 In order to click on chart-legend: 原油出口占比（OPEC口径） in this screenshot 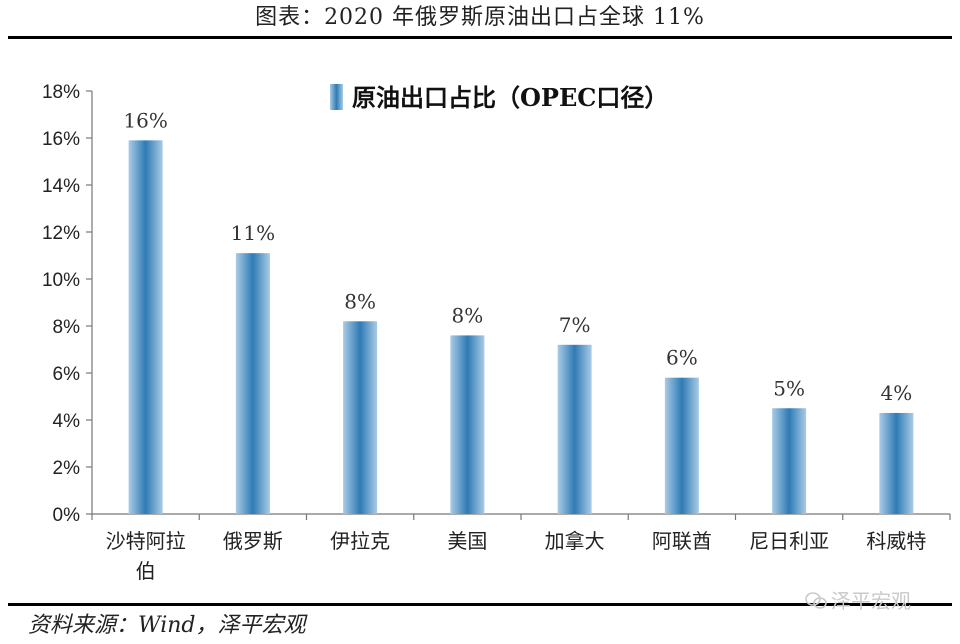, I will do `click(499, 97)`.